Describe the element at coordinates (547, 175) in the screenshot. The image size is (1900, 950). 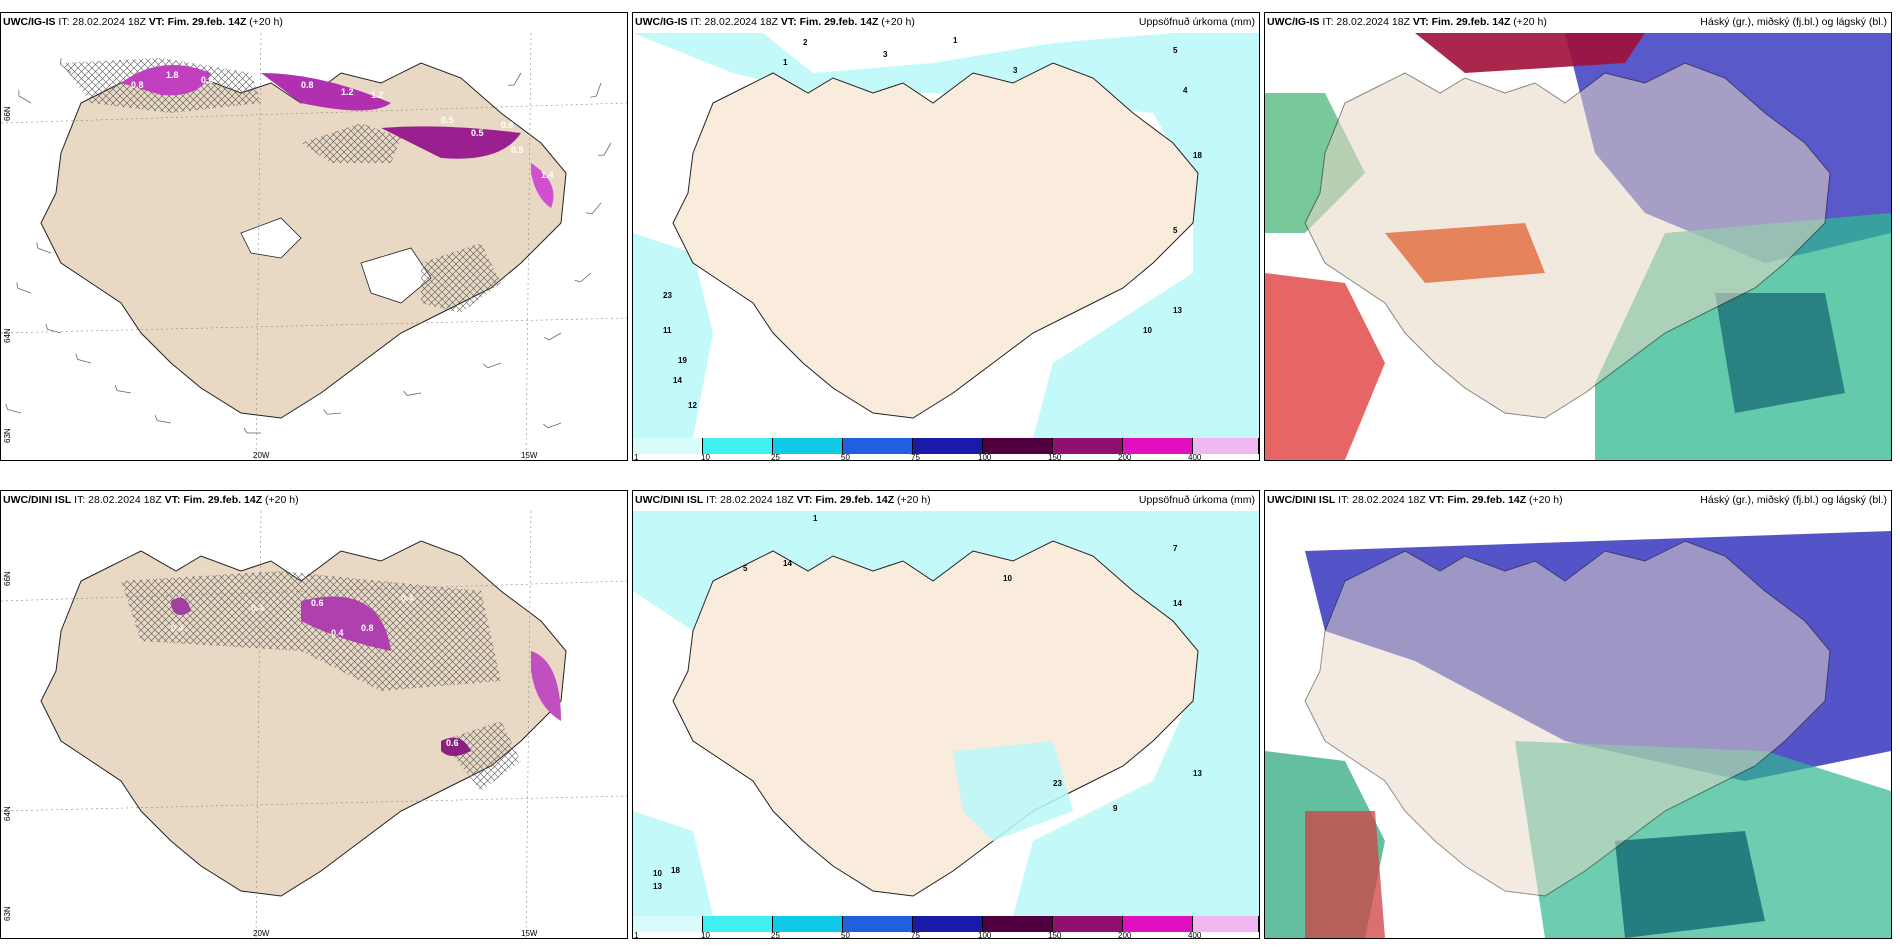
I see `svg-text: 1.4` at that location.